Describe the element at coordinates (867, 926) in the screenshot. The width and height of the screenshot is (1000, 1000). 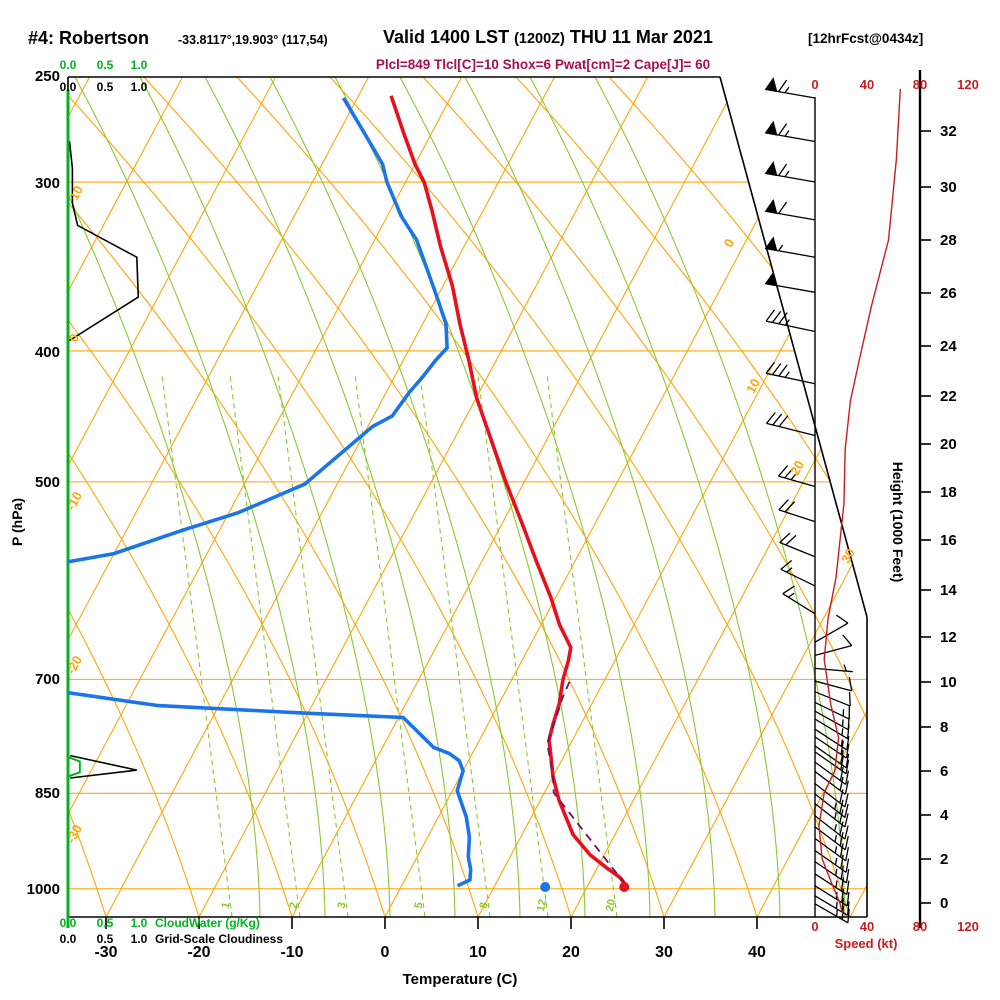
I see `speed-scale-bottom: 40` at that location.